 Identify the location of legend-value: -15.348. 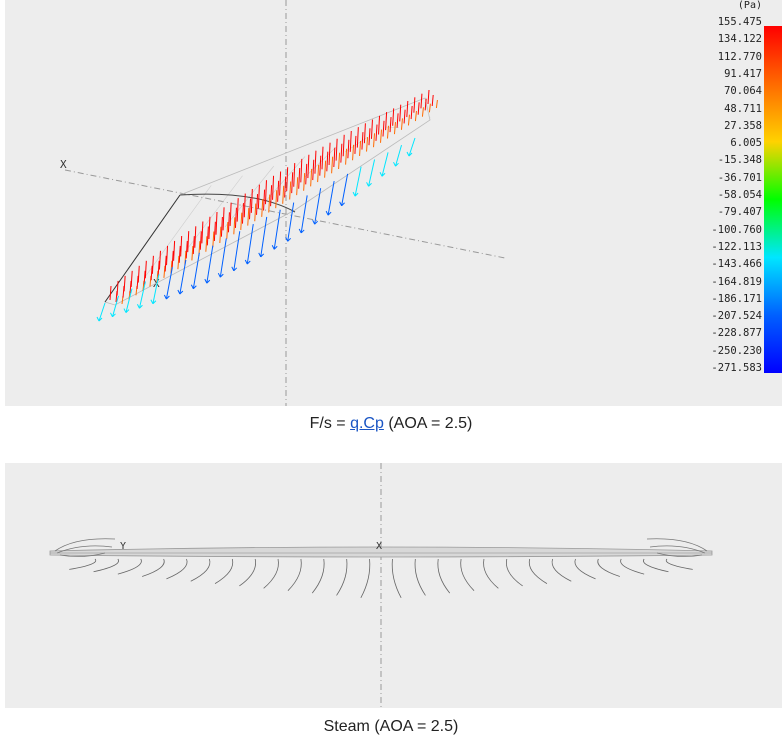
(739, 160).